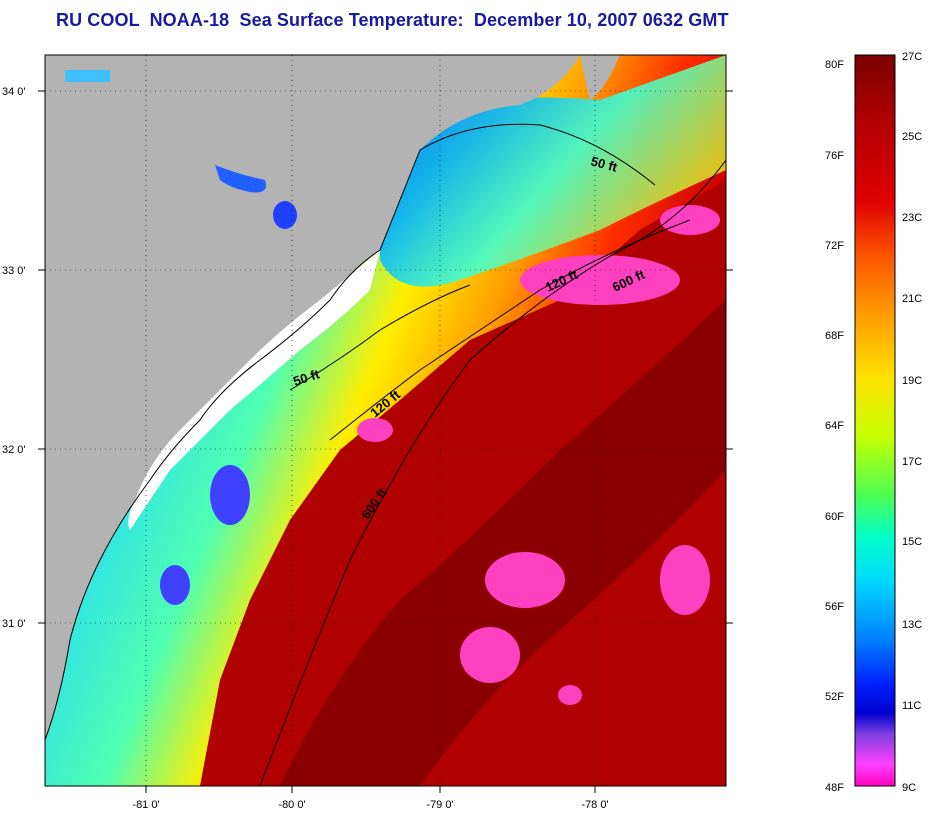  Describe the element at coordinates (912, 381) in the screenshot. I see `cb-c-19: 19C` at that location.